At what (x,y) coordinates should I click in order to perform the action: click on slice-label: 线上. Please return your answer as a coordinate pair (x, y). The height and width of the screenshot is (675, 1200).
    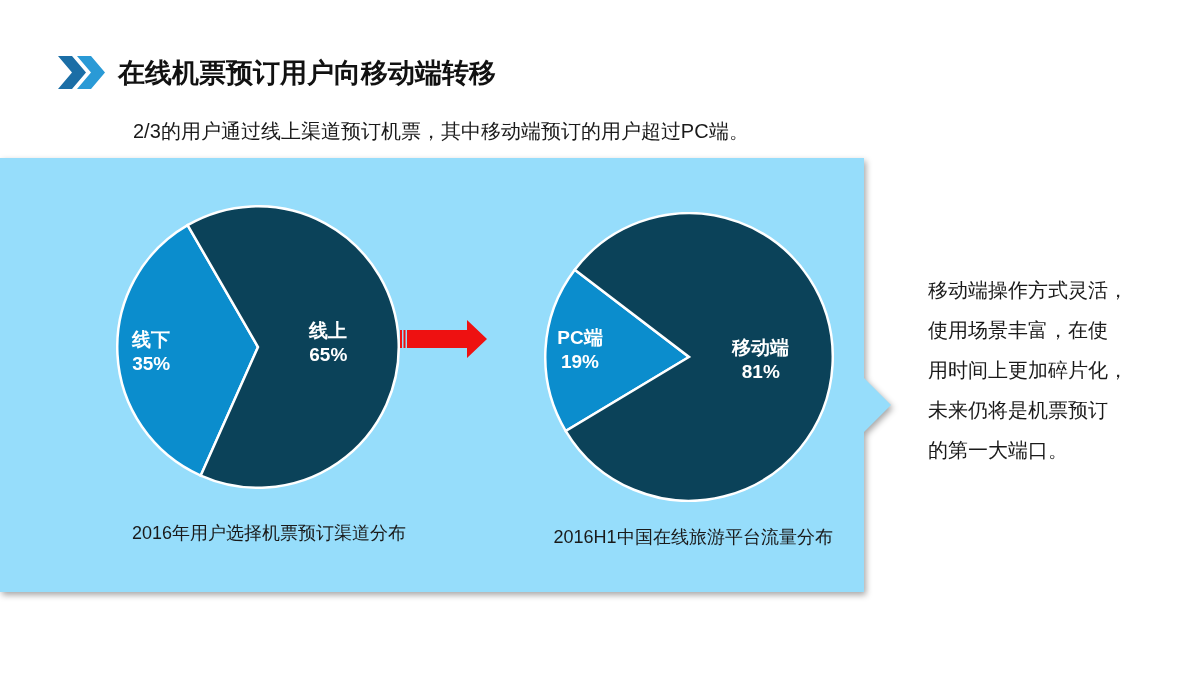
    Looking at the image, I should click on (328, 330).